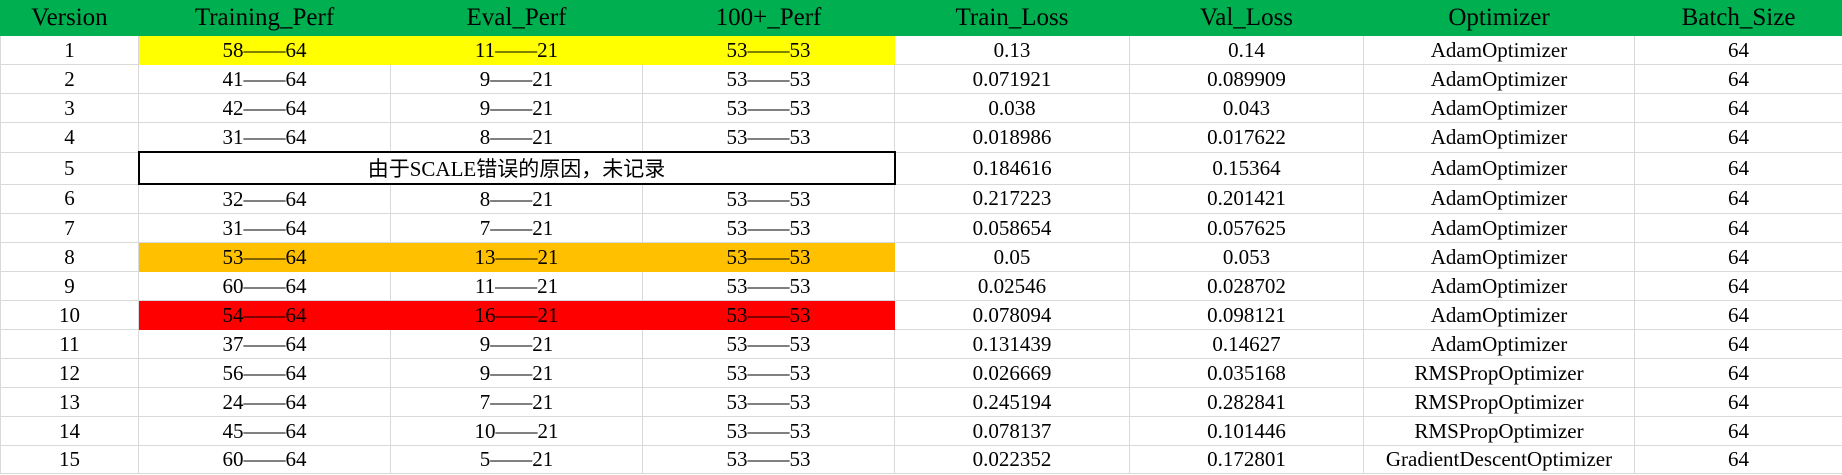 This screenshot has width=1842, height=475. I want to click on cell-version: 4, so click(69, 137).